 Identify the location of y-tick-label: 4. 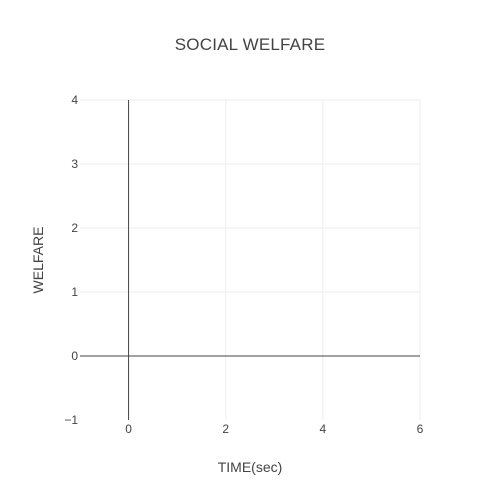
(74, 100).